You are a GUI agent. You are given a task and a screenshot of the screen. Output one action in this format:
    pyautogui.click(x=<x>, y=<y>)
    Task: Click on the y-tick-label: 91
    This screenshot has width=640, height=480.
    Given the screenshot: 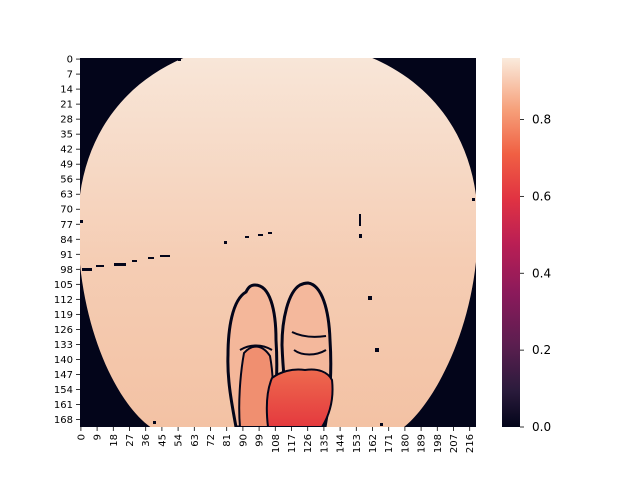 What is the action you would take?
    pyautogui.click(x=66, y=255)
    